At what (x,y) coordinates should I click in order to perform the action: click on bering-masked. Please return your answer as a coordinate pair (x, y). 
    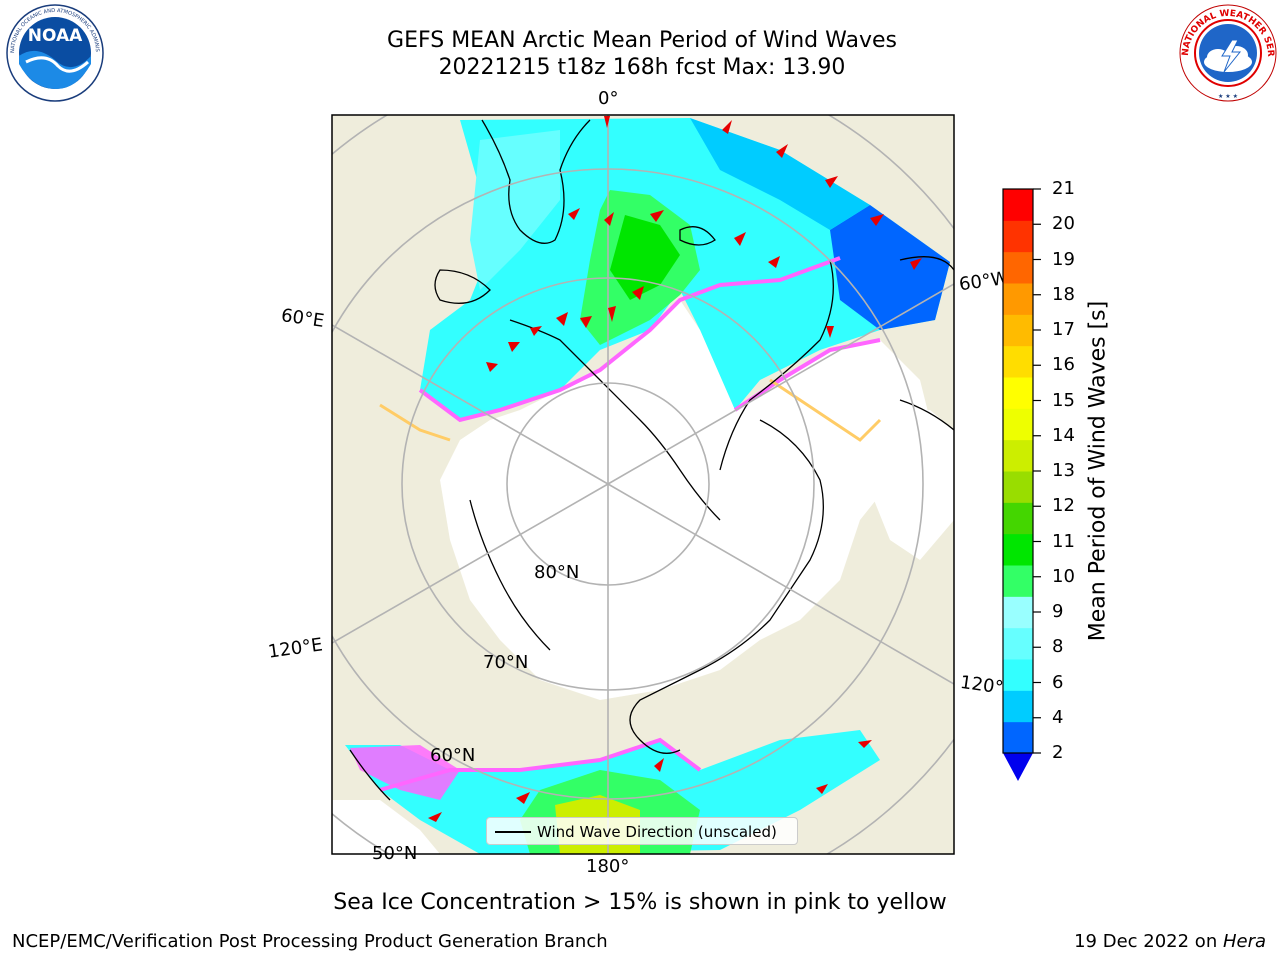
    Looking at the image, I should click on (386, 827).